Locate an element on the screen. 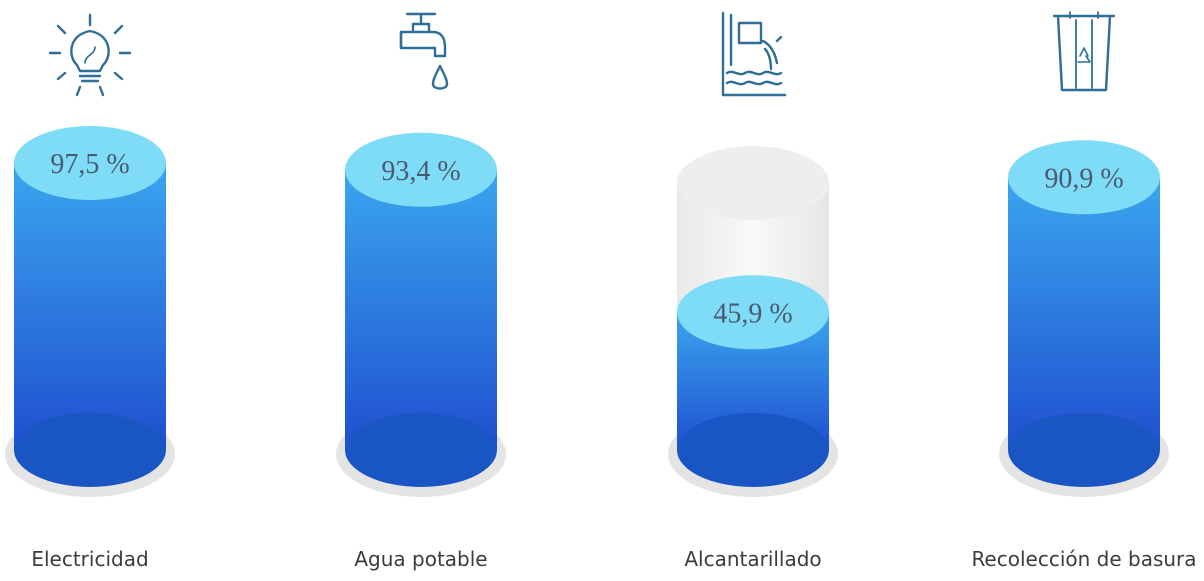 This screenshot has height=581, width=1204. value-label: 90,9 % is located at coordinates (1083, 178).